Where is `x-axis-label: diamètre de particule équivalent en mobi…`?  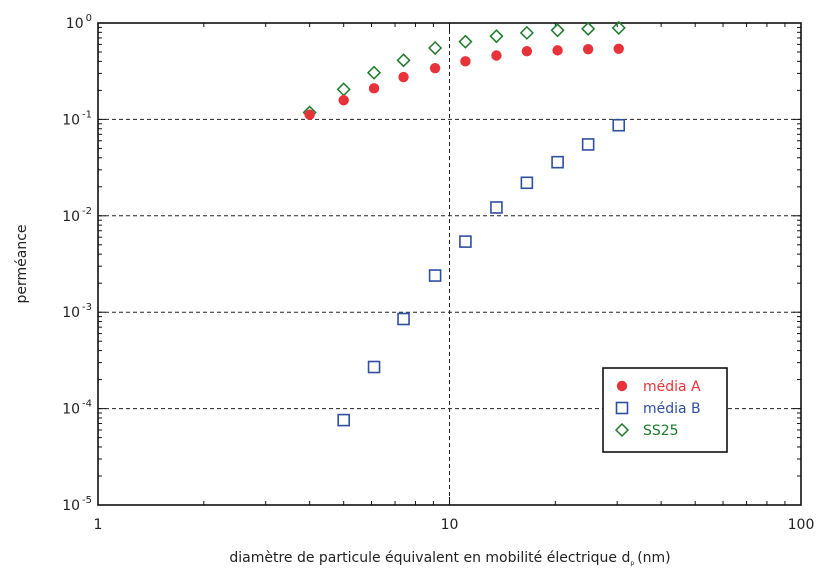 x-axis-label: diamètre de particule équivalent en mobi… is located at coordinates (449, 558).